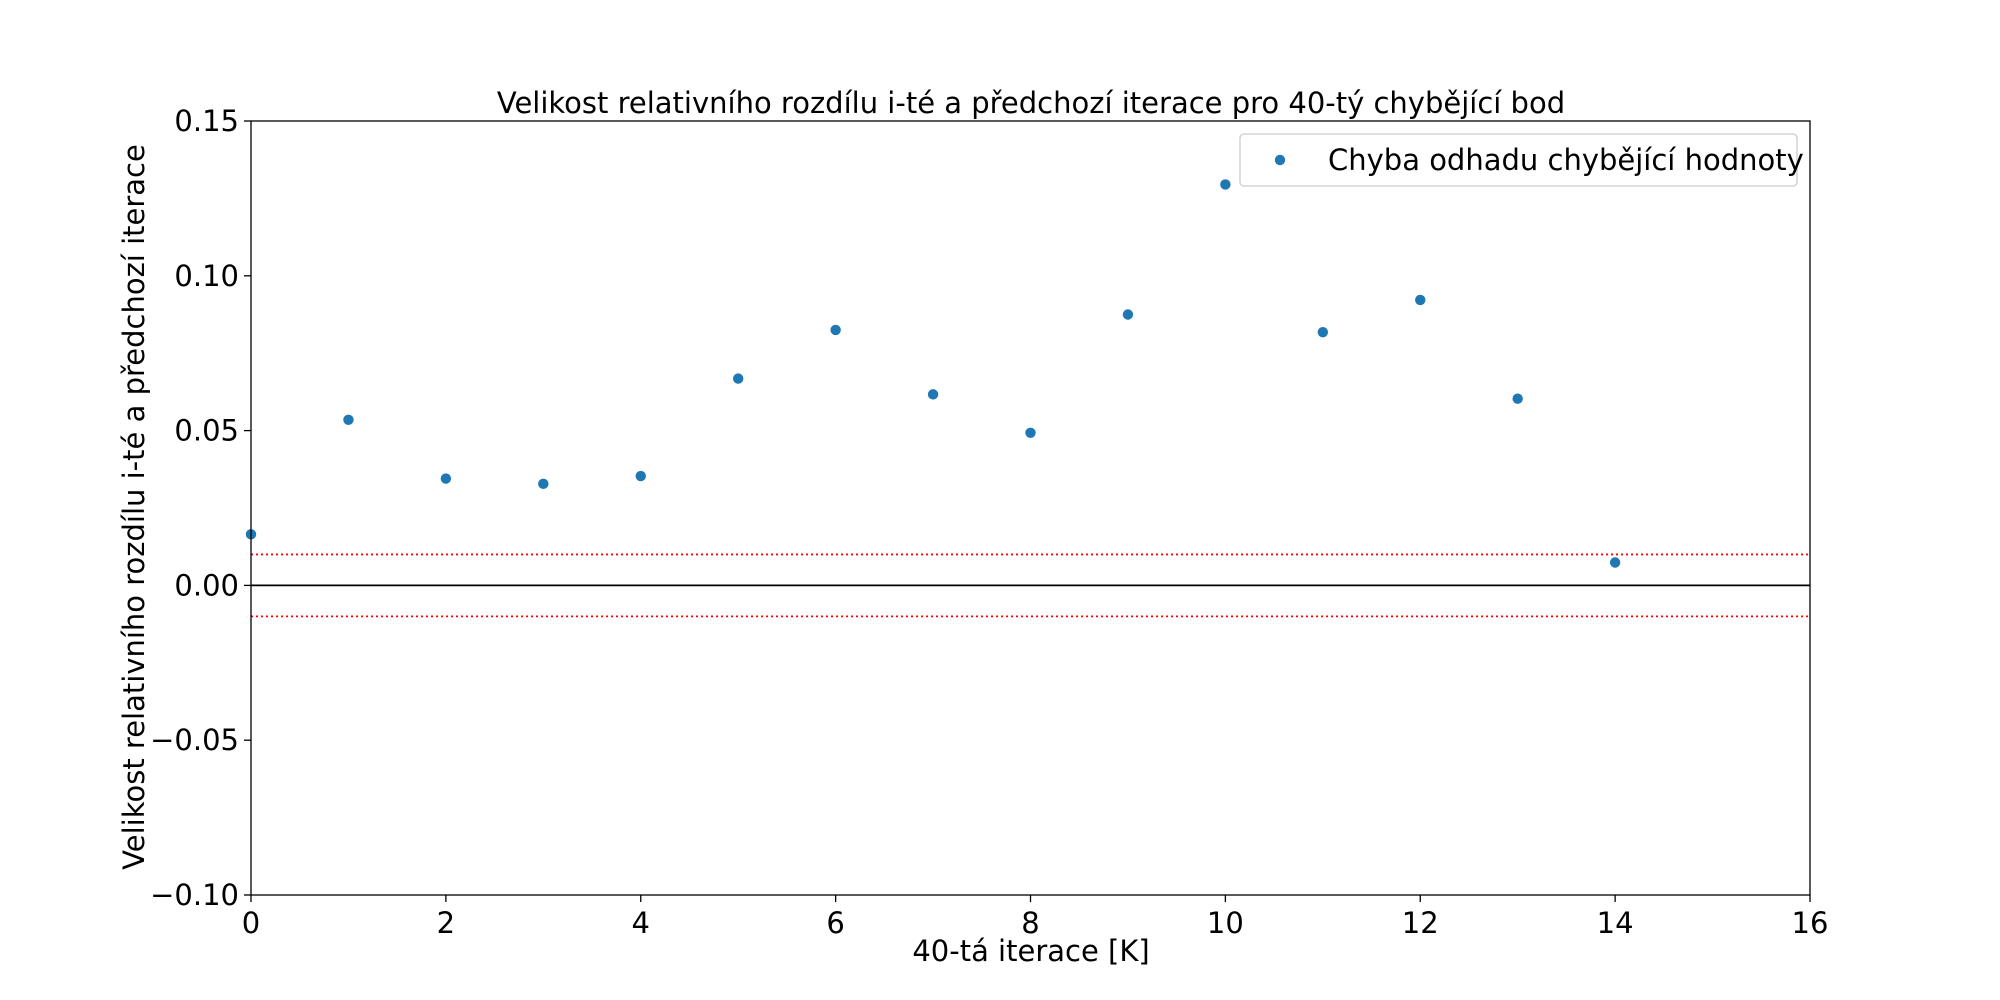 This screenshot has height=1000, width=2000. Describe the element at coordinates (1566, 160) in the screenshot. I see `legend-label: Chyba odhadu chybějící hodnoty` at that location.